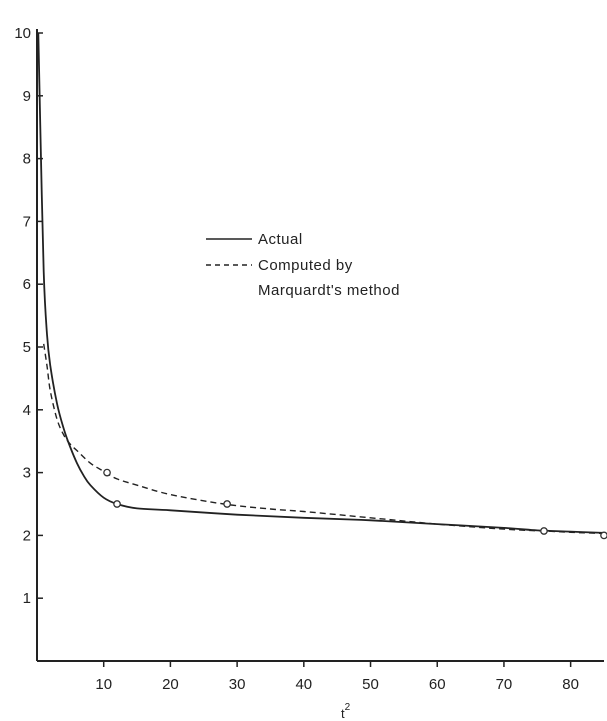 Image resolution: width=607 pixels, height=721 pixels. What do you see at coordinates (343, 713) in the screenshot?
I see `x-axis-label-base: t` at bounding box center [343, 713].